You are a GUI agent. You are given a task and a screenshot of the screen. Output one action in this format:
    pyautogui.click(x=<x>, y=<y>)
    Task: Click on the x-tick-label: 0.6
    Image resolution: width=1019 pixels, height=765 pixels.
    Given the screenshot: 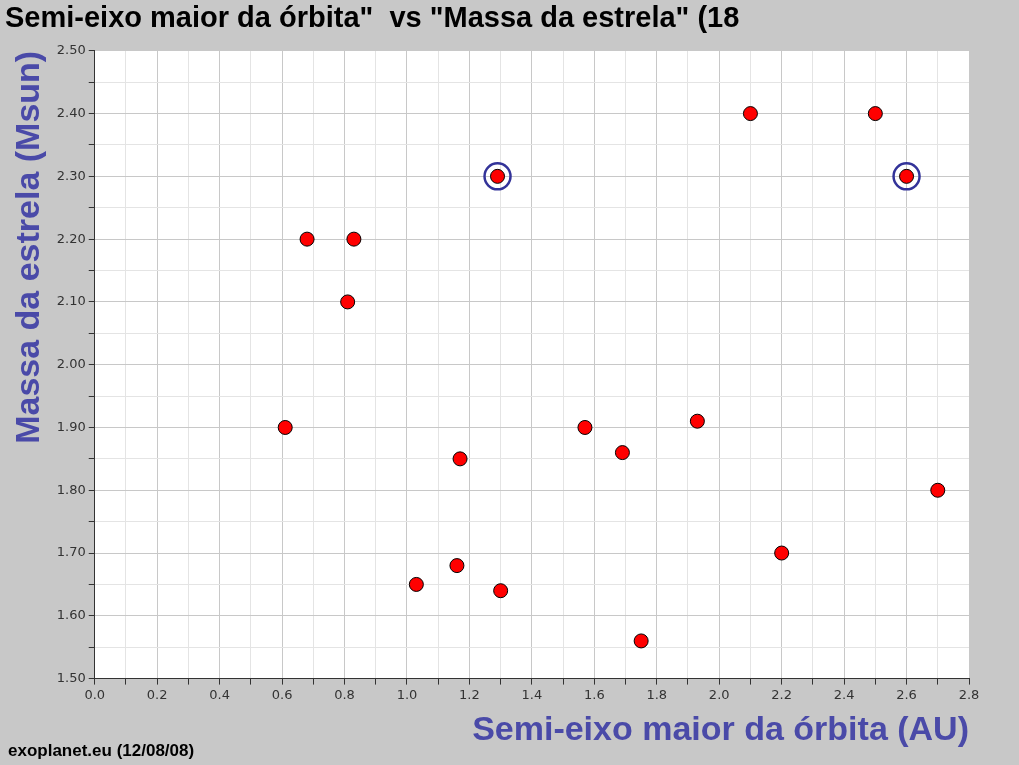 What is the action you would take?
    pyautogui.click(x=282, y=694)
    